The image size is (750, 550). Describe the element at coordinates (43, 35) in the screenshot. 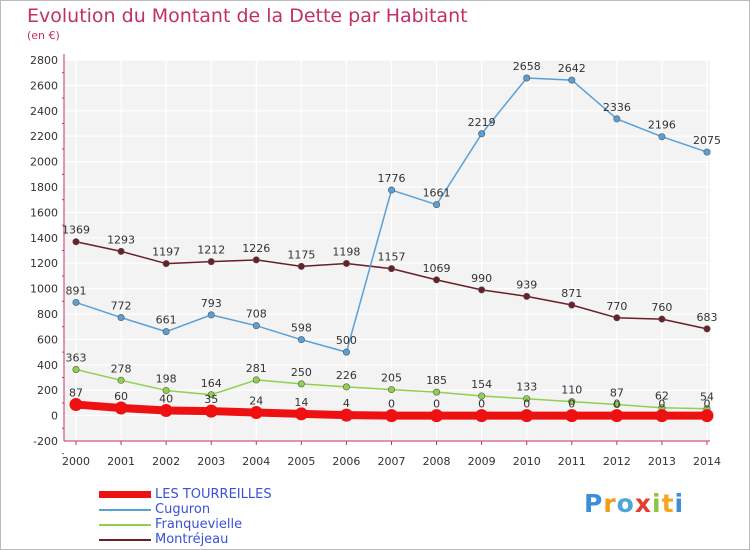

I see `chart-unit-label: (en €)` at that location.